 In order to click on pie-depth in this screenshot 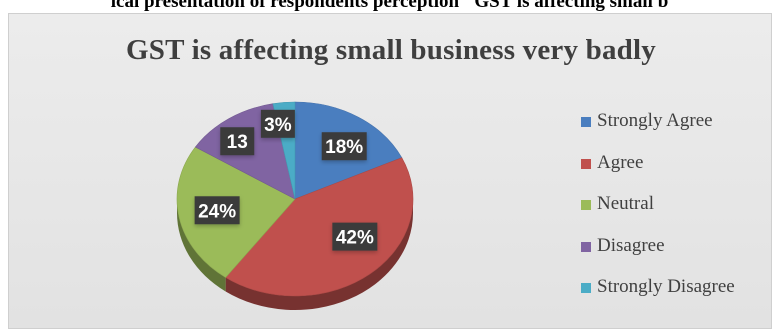, I will do `click(295, 254)`.